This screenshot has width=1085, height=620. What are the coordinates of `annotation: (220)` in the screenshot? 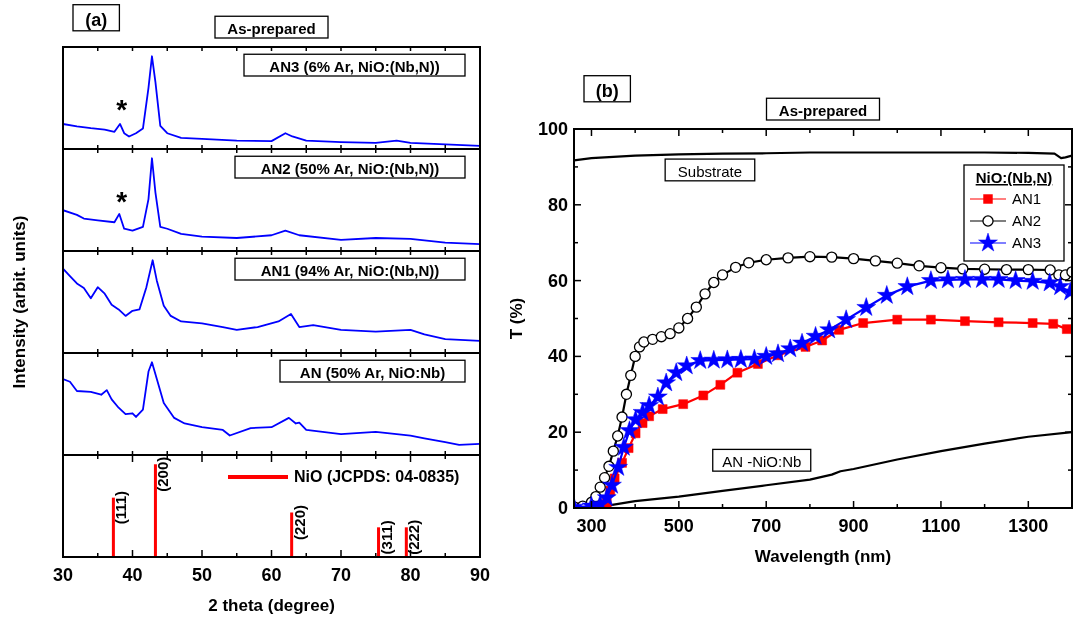 It's located at (299, 522).